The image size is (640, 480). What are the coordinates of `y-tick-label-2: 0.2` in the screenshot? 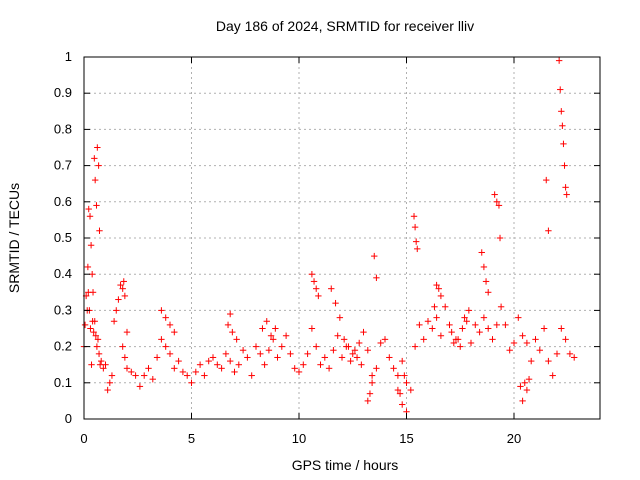 It's located at (63, 346).